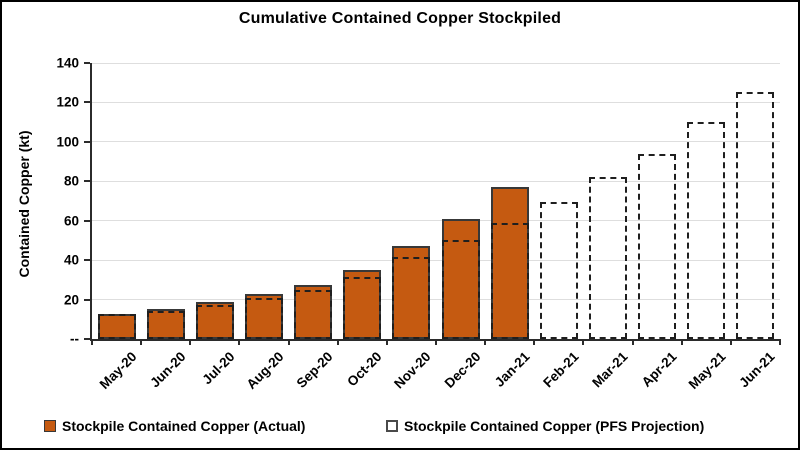  What do you see at coordinates (400, 18) in the screenshot?
I see `chart-title: Cumulative Contained Copper Stockpiled` at bounding box center [400, 18].